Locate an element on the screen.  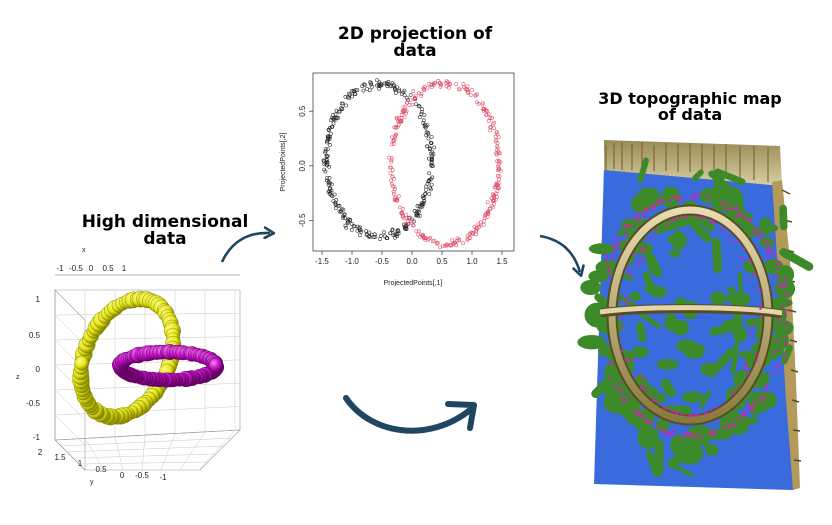
y-tick-label: 0.5 is located at coordinates (302, 111).